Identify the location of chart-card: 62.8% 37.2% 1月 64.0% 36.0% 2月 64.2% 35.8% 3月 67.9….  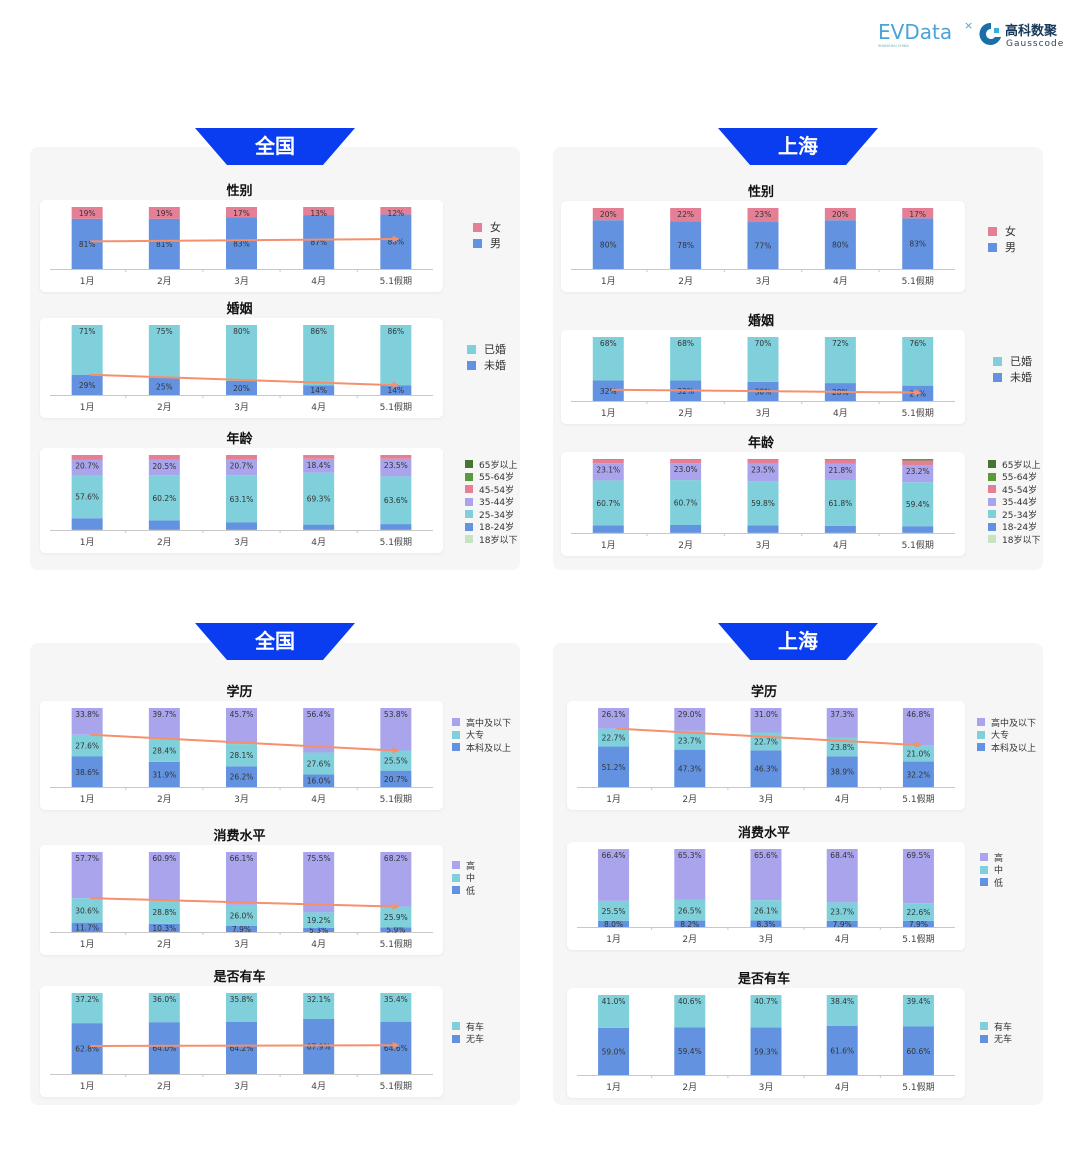
(241, 1041).